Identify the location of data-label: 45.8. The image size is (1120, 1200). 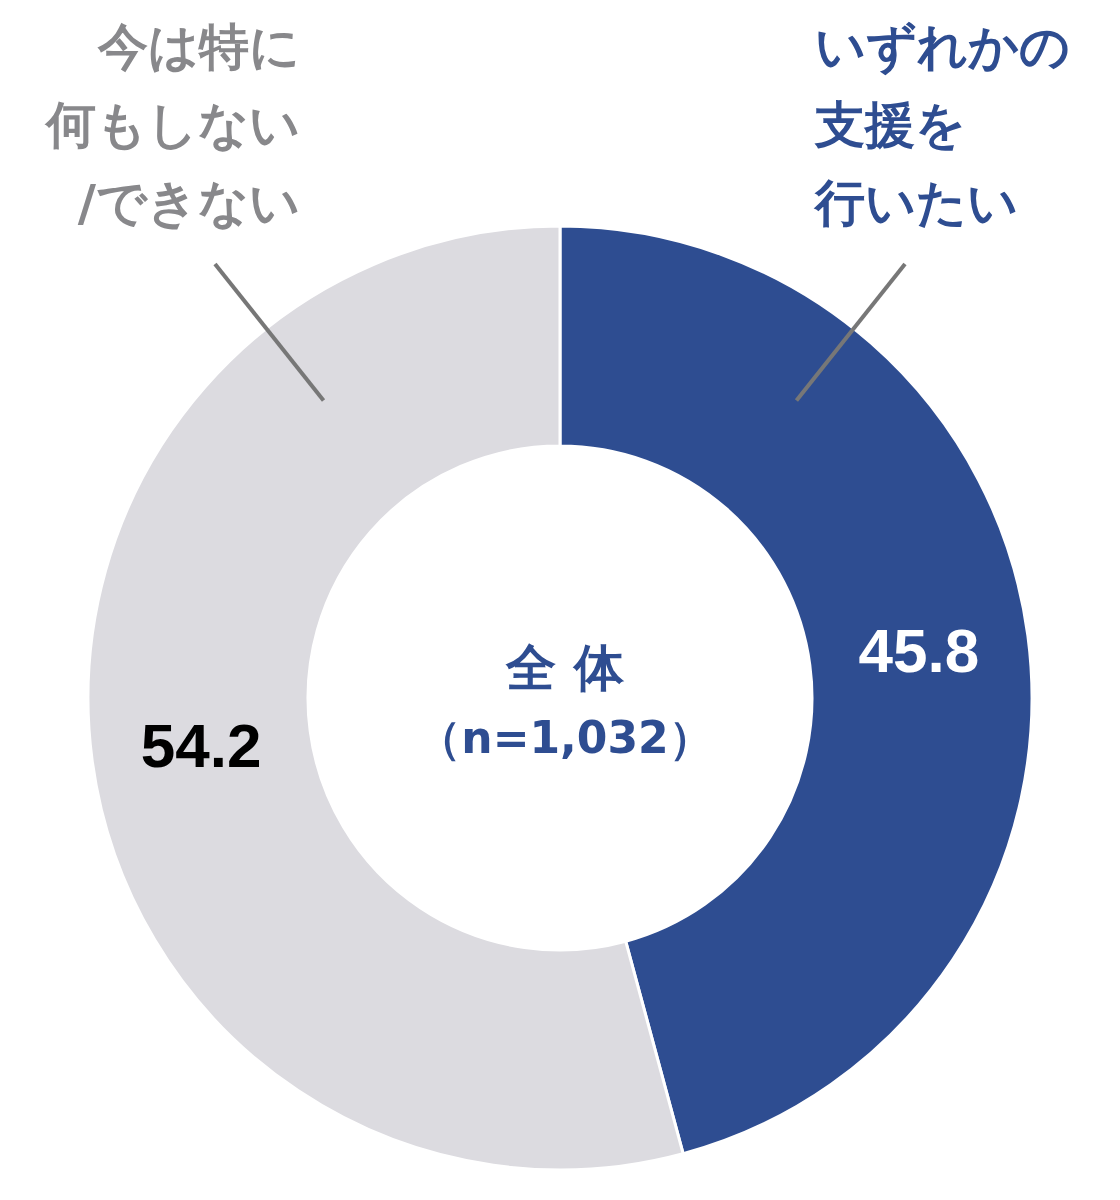
(919, 650).